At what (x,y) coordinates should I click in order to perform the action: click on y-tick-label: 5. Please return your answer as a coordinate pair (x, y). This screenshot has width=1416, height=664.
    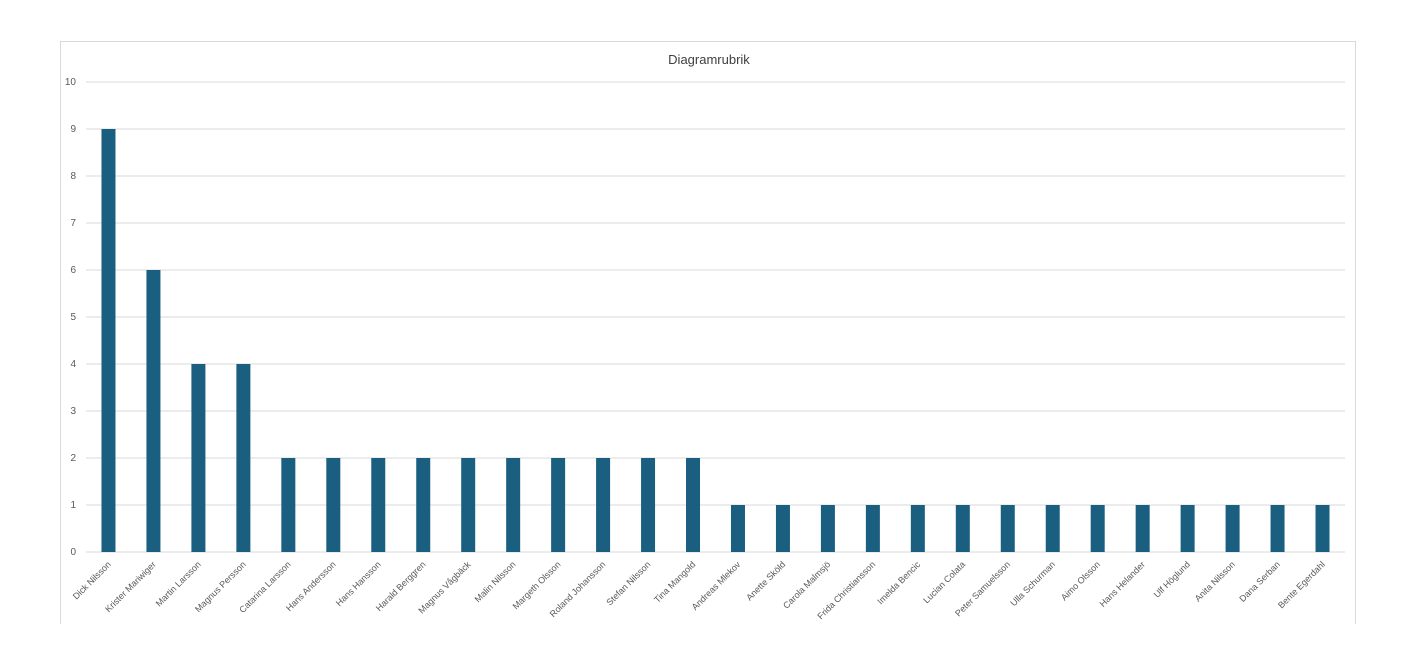
    Looking at the image, I should click on (73, 317).